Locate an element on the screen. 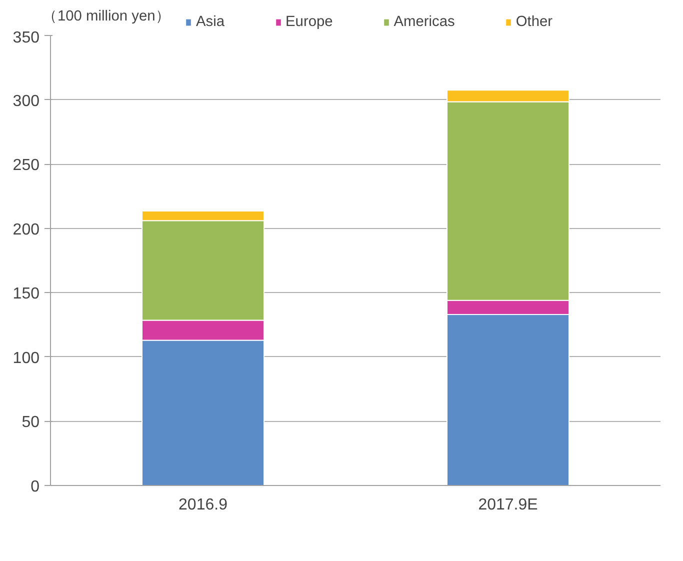 The image size is (683, 561). x-tick-label: 2017.9E is located at coordinates (508, 505).